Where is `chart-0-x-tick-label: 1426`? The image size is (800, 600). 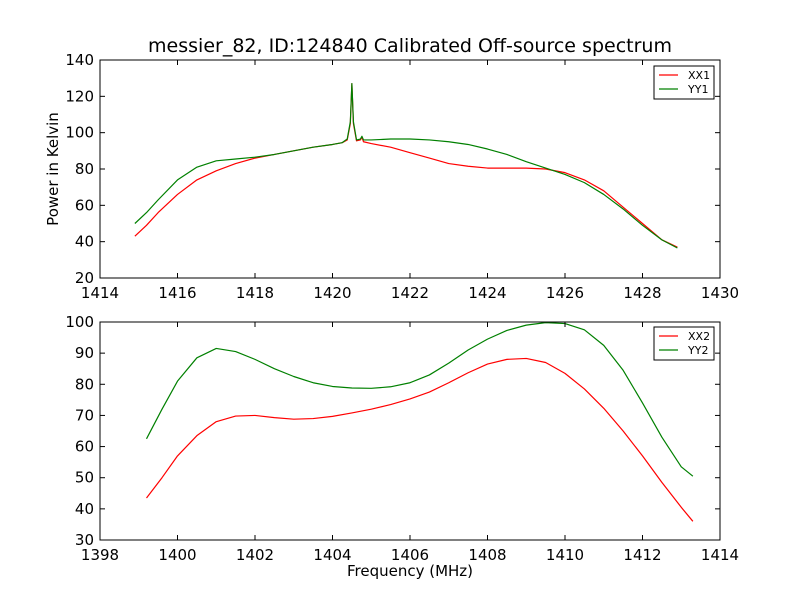 chart-0-x-tick-label: 1426 is located at coordinates (565, 293).